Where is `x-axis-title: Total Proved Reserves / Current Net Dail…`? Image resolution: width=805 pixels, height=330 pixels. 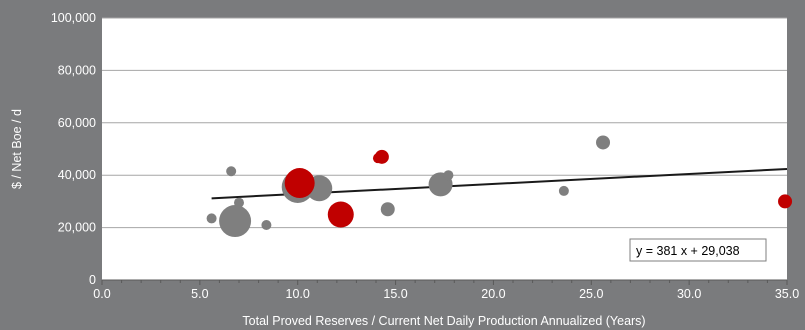
x-axis-title: Total Proved Reserves / Current Net Dail… is located at coordinates (443, 321).